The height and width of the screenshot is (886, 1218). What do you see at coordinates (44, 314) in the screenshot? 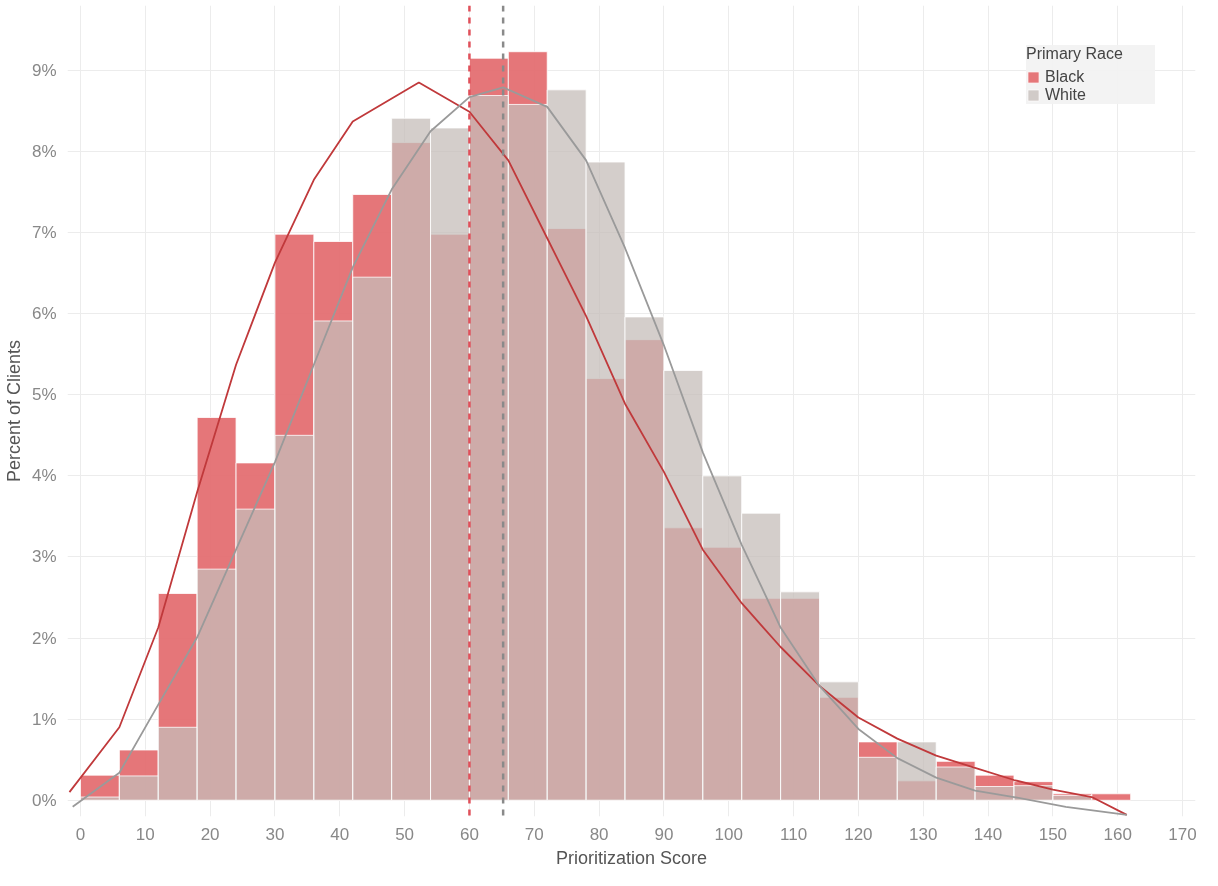
I see `y-tick-label: 6%` at bounding box center [44, 314].